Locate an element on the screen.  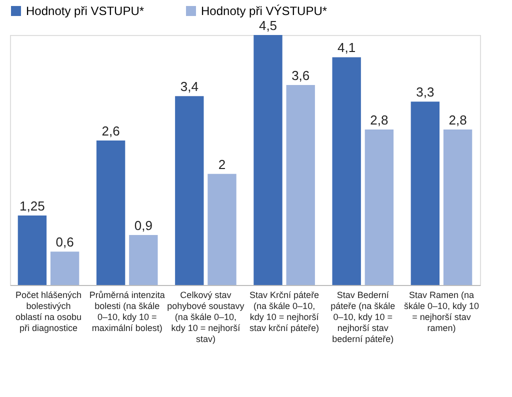
x-tick-label: Stav Ramen (na škále 0–10, kdy 10 = nejhorší stav ramen) is located at coordinates (442, 311).